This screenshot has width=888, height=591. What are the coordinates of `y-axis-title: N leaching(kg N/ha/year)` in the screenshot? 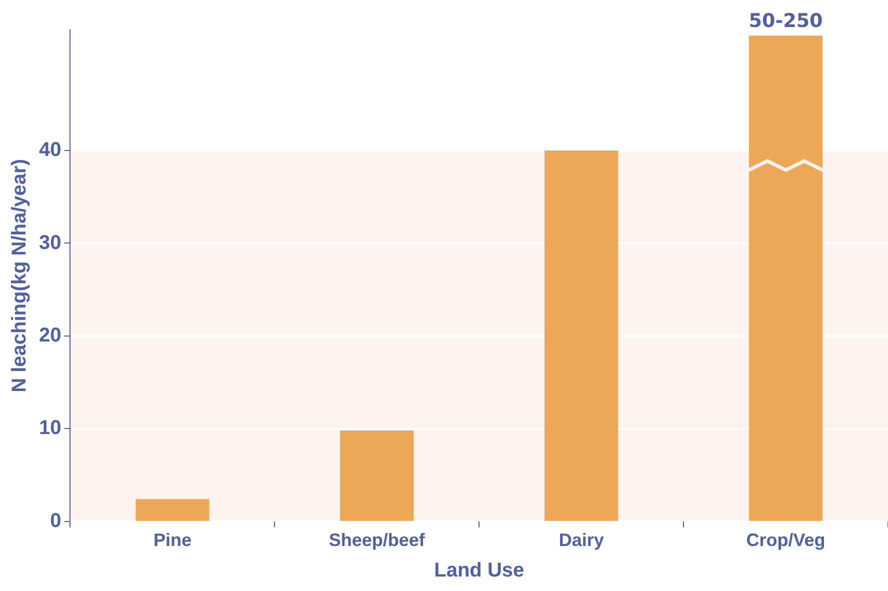 It's located at (19, 275).